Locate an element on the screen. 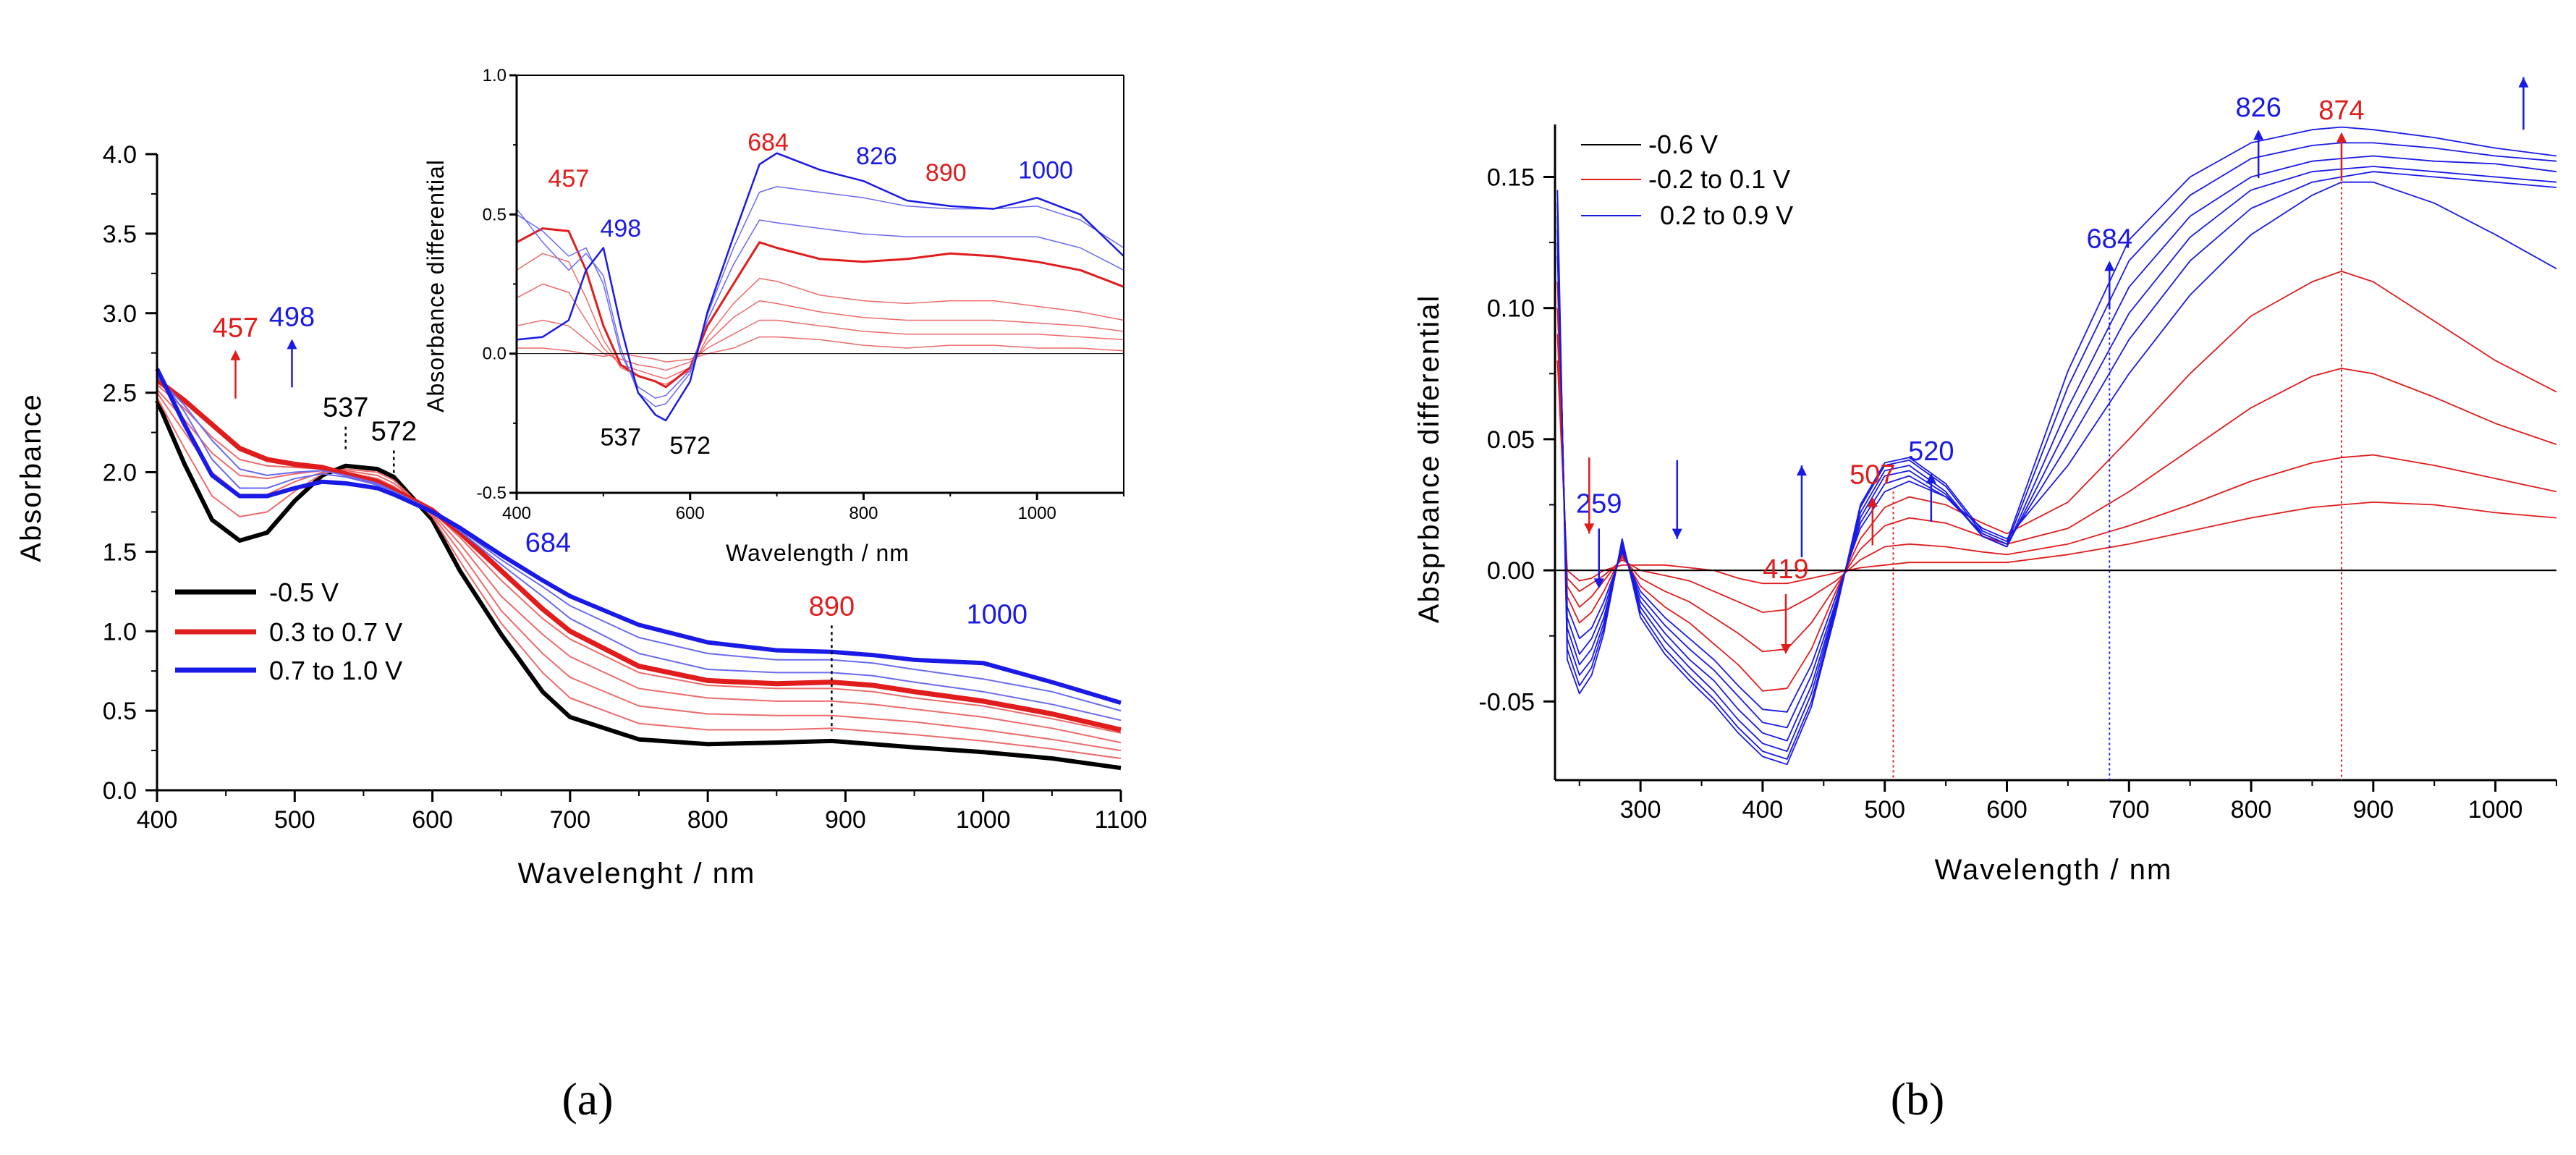 Image resolution: width=2576 pixels, height=1155 pixels. b-arrow-259-red-head is located at coordinates (1589, 528).